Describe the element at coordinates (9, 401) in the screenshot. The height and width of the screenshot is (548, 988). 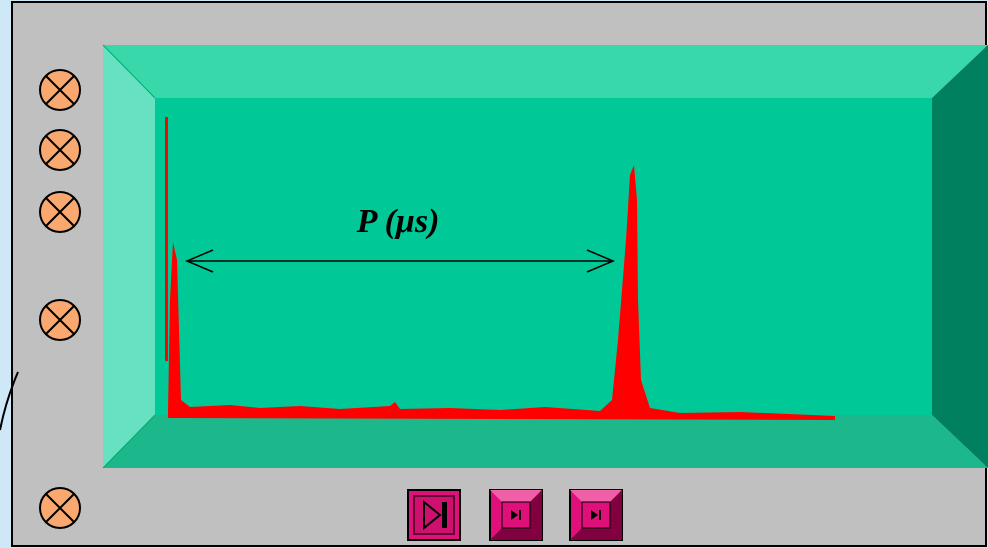
I see `cable` at that location.